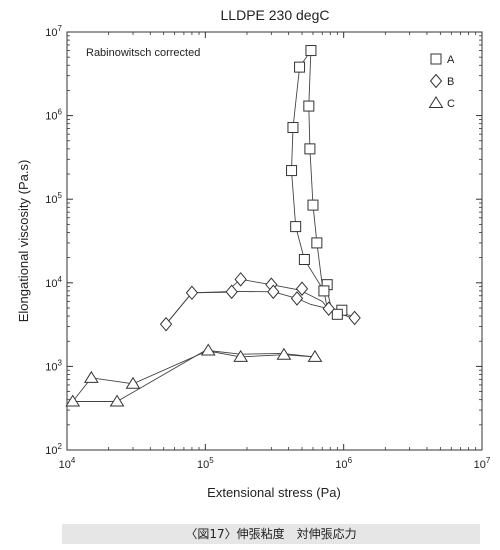 This screenshot has width=500, height=550. What do you see at coordinates (436, 81) in the screenshot?
I see `legend-marker-B` at bounding box center [436, 81].